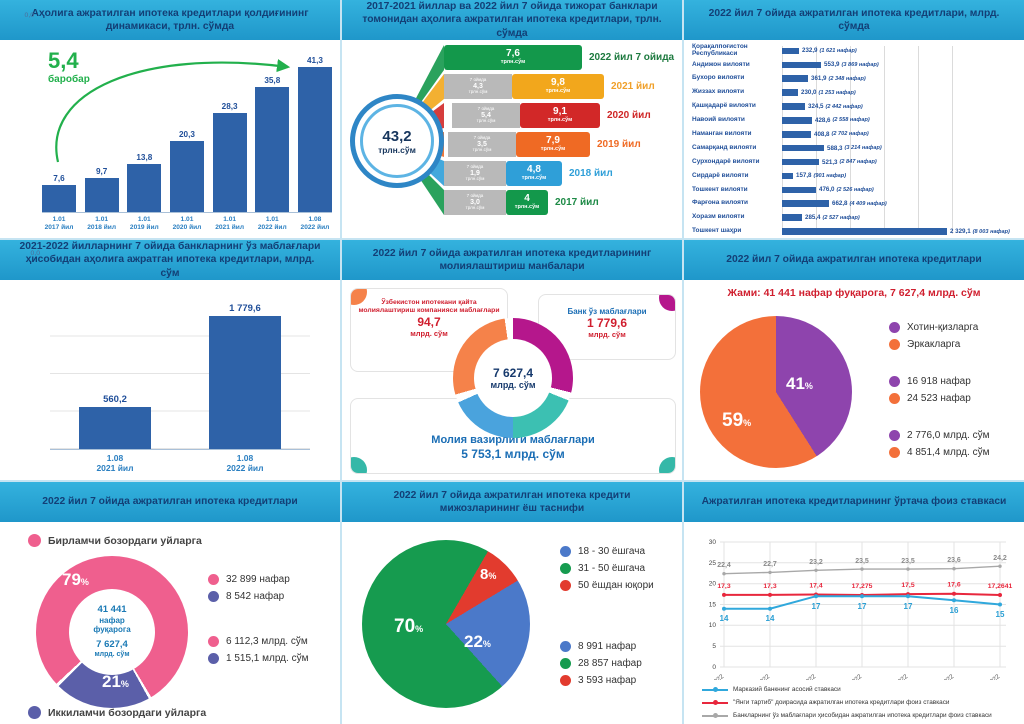 The image size is (1024, 724). What do you see at coordinates (513, 373) in the screenshot?
I see `total-amount: 7 627,4` at bounding box center [513, 373].